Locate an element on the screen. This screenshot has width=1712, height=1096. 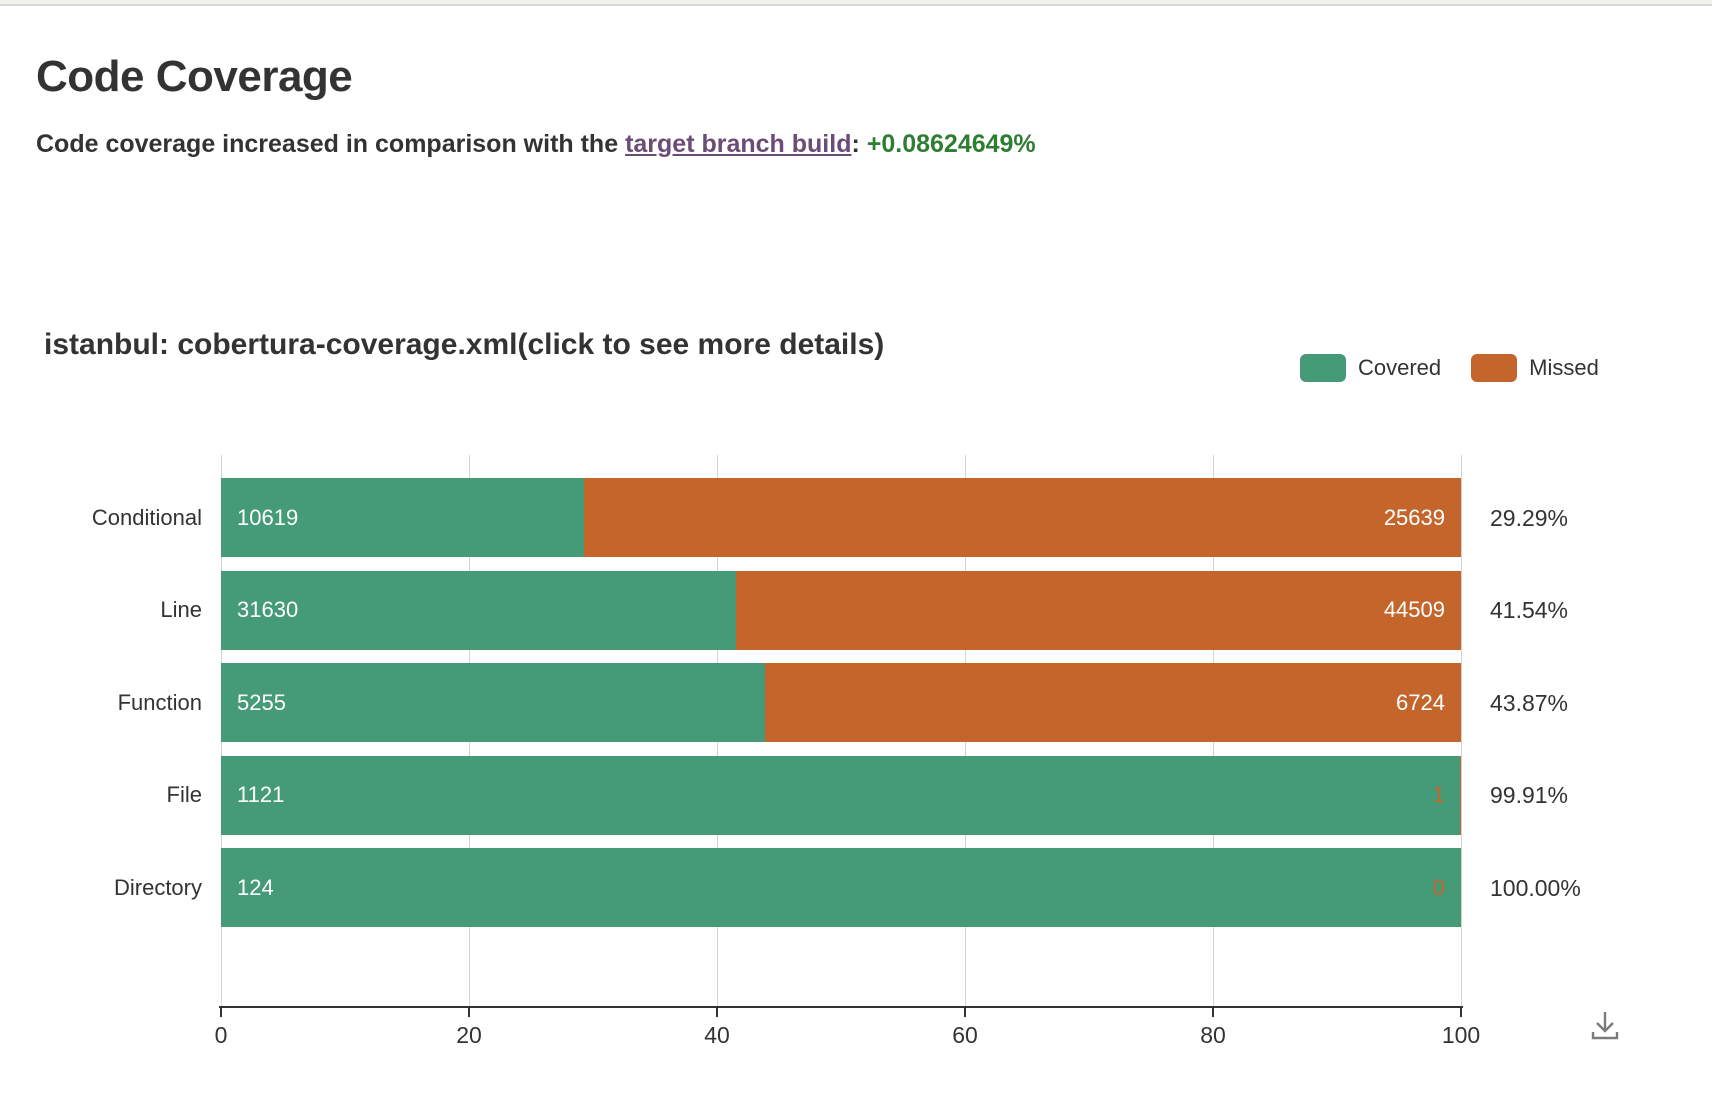
covered-value-label: 31630 is located at coordinates (268, 609).